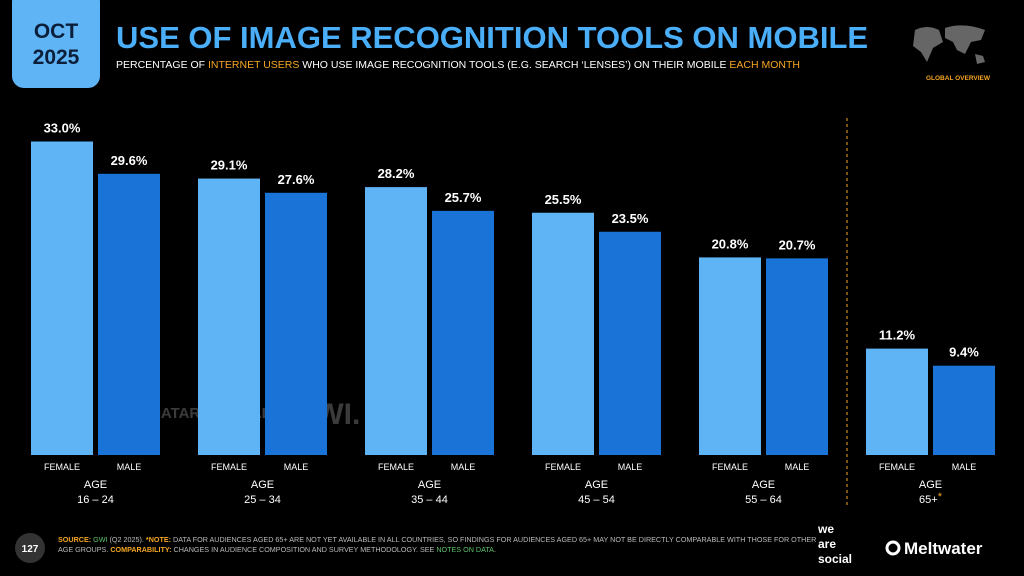 The image size is (1024, 576). Describe the element at coordinates (630, 218) in the screenshot. I see `value-label: 23.5%` at that location.